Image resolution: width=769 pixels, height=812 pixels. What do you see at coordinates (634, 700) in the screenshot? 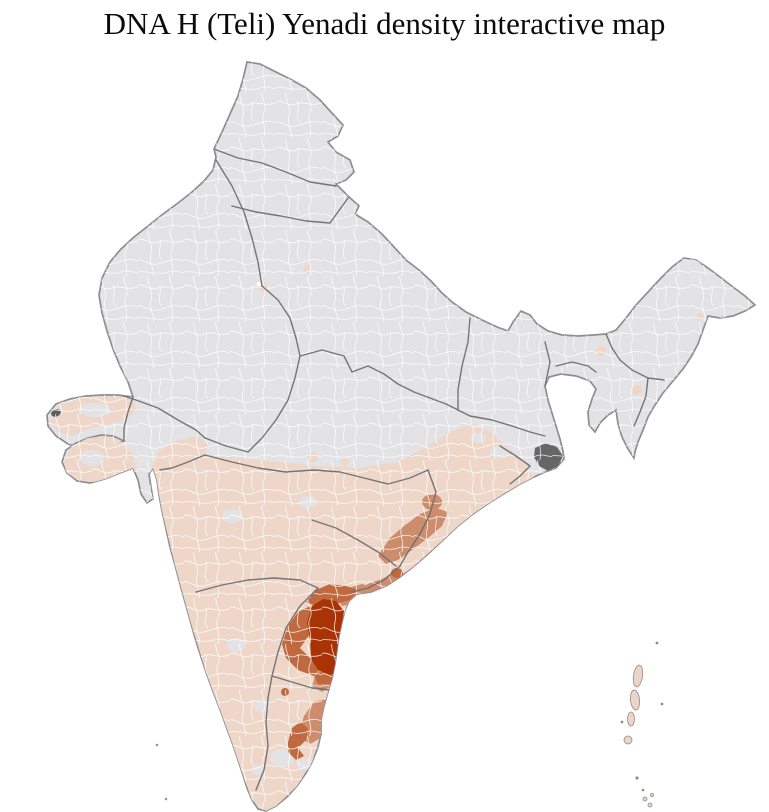
I see `andaman-island-middle` at bounding box center [634, 700].